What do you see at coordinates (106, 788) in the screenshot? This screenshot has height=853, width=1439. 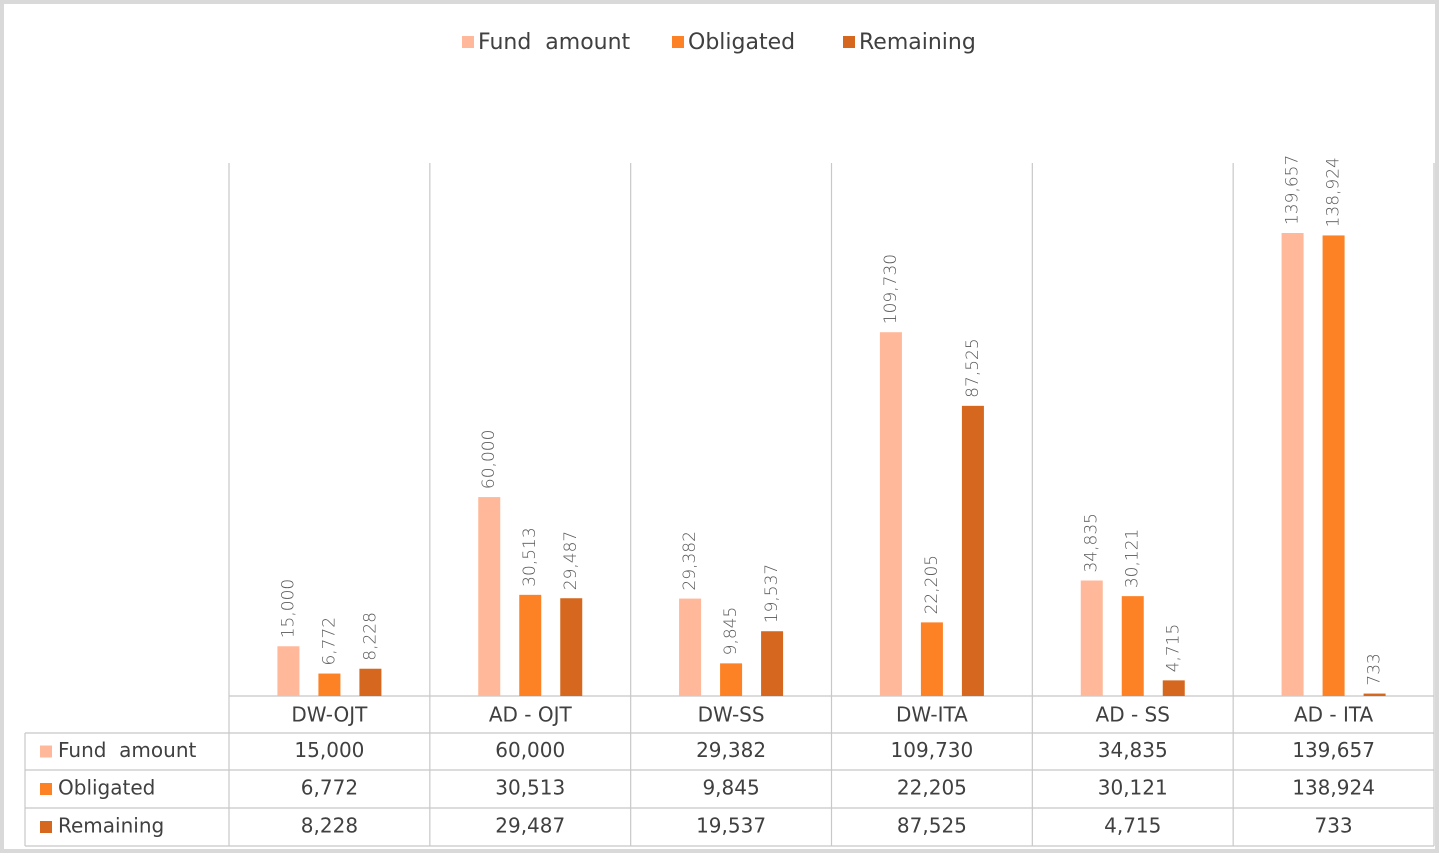 I see `table-row-label: Obligated` at bounding box center [106, 788].